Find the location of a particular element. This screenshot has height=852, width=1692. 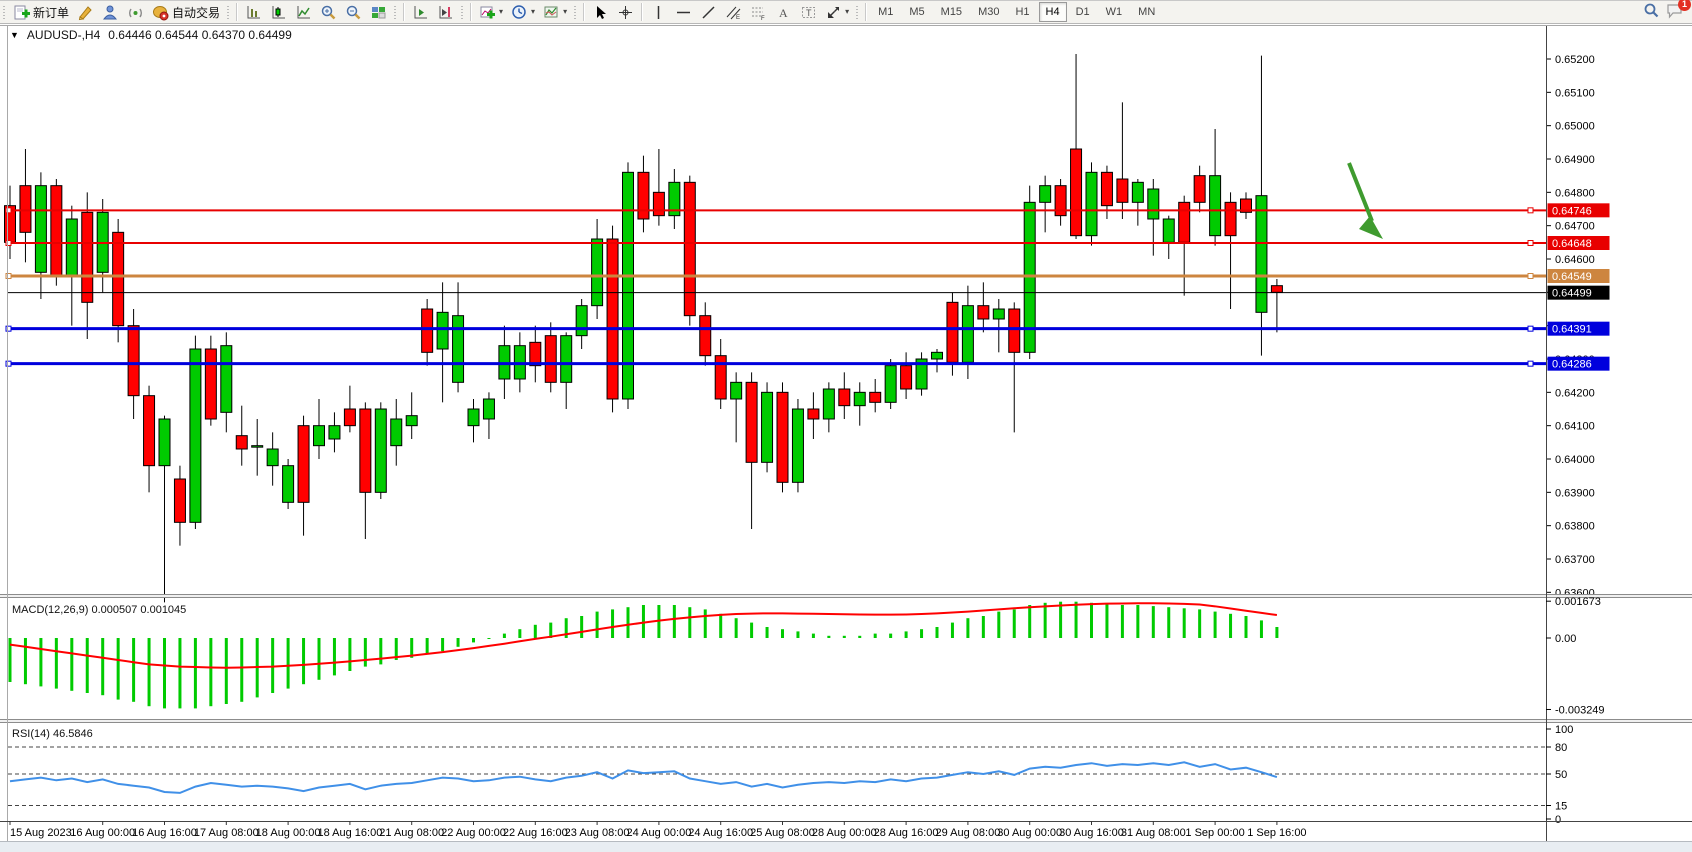

price-tick-label: 0.65100 is located at coordinates (1575, 93).